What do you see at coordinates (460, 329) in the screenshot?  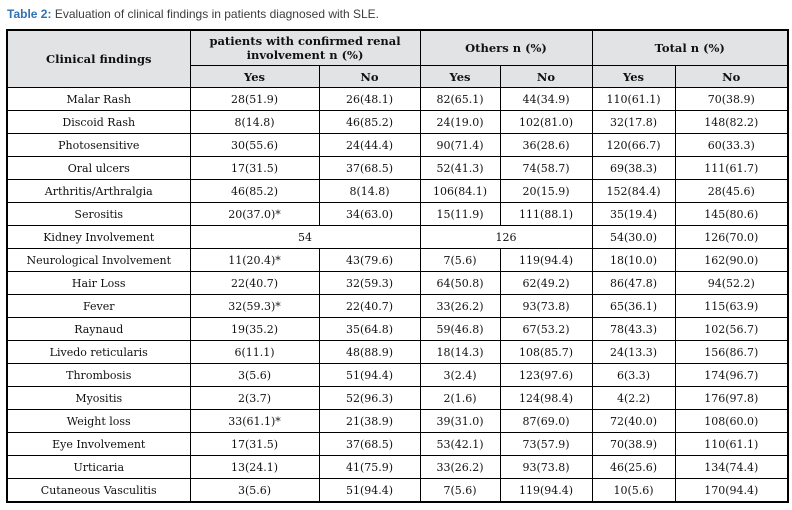 I see `table-cell: 59(46.8)` at bounding box center [460, 329].